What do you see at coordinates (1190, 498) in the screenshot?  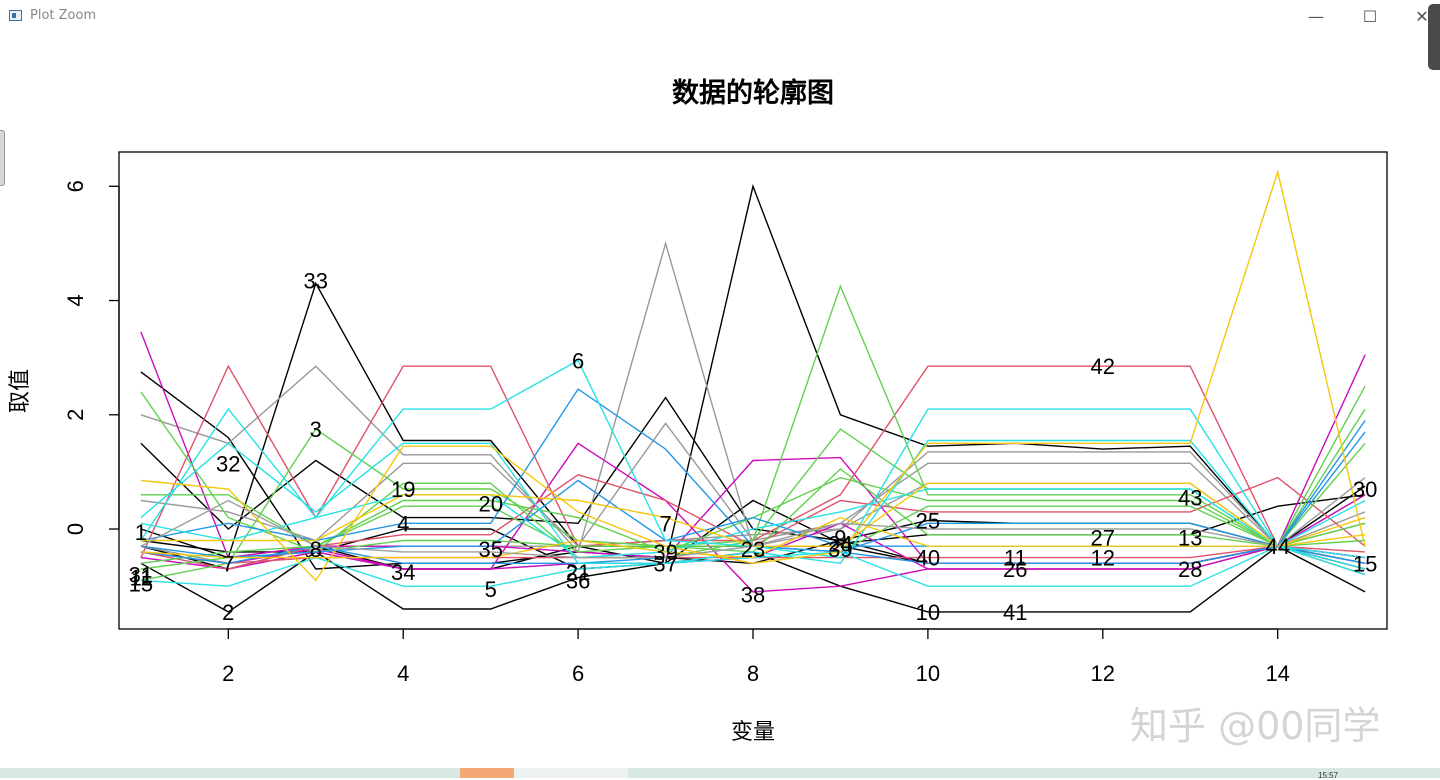 I see `point-label: 43` at bounding box center [1190, 498].